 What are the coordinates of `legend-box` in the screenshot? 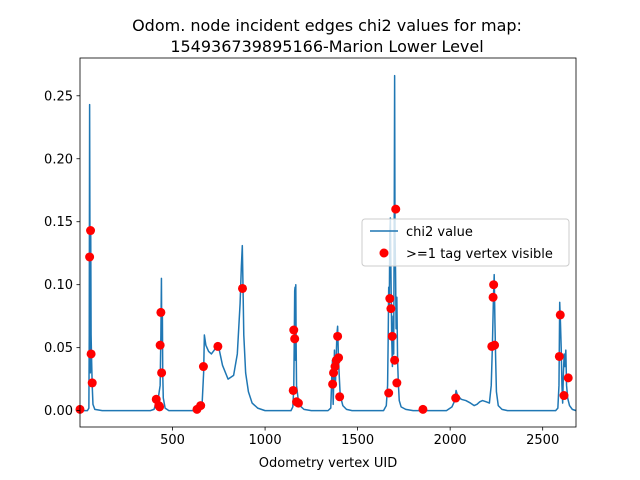 It's located at (465, 242).